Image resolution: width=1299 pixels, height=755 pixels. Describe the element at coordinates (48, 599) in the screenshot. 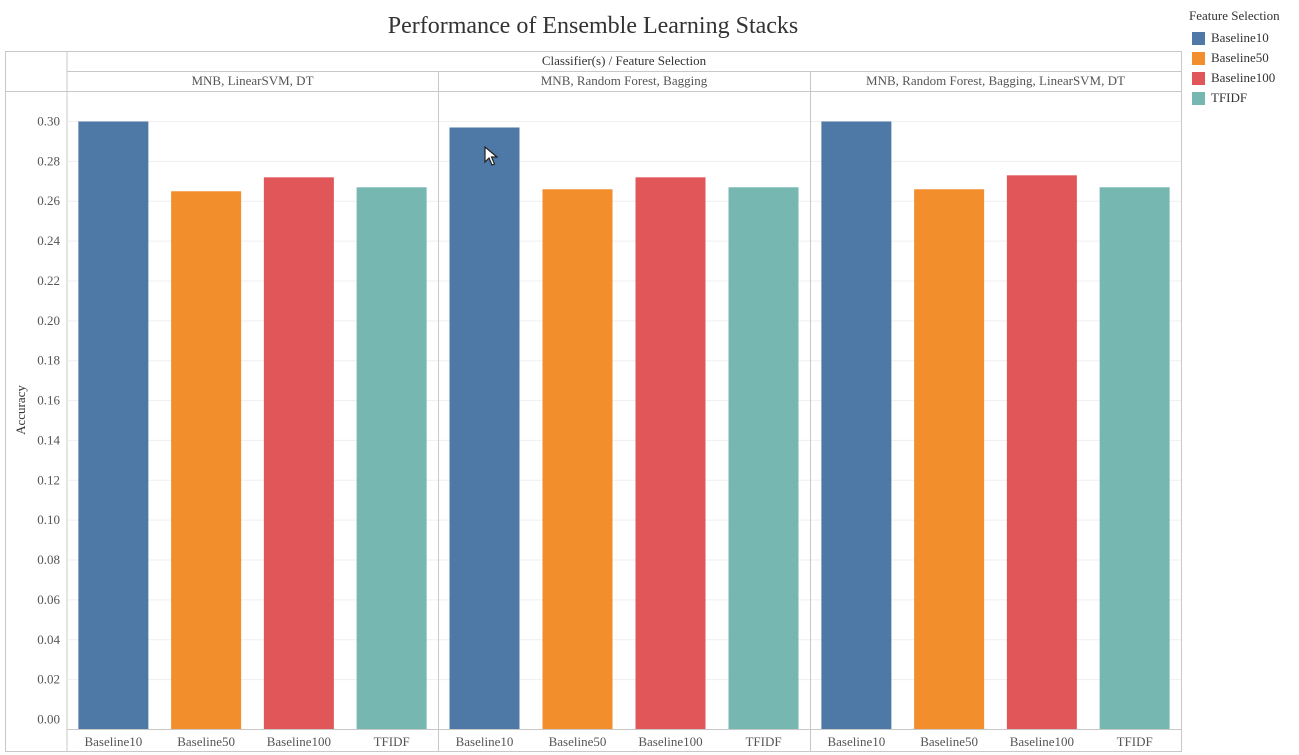

I see `y-tick-label: 0.06` at that location.